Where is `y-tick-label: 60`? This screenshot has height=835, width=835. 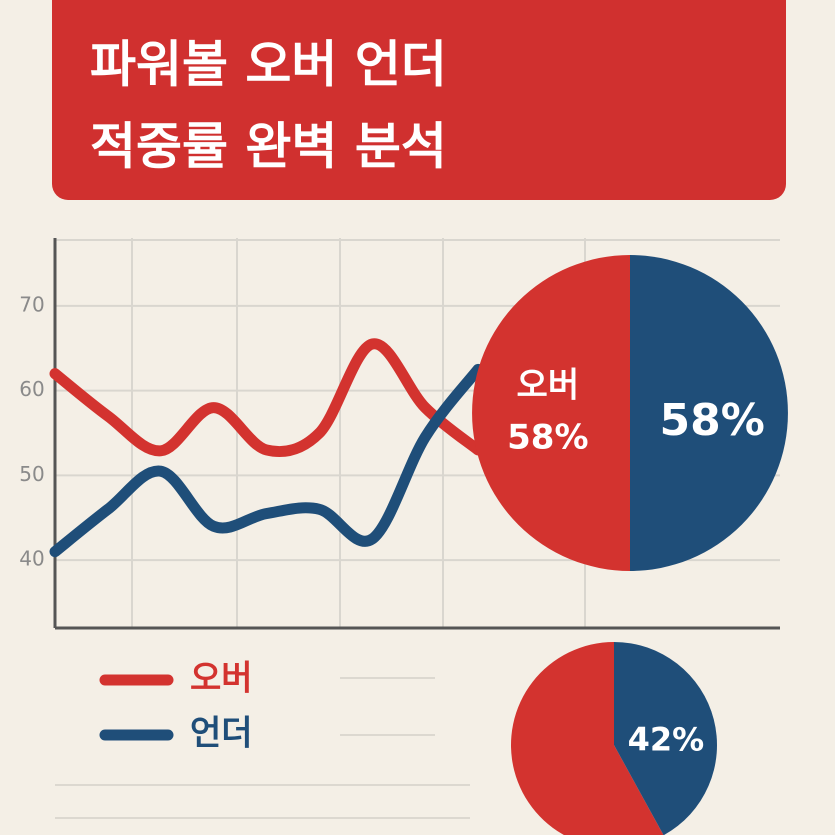
y-tick-label: 60 is located at coordinates (31, 389).